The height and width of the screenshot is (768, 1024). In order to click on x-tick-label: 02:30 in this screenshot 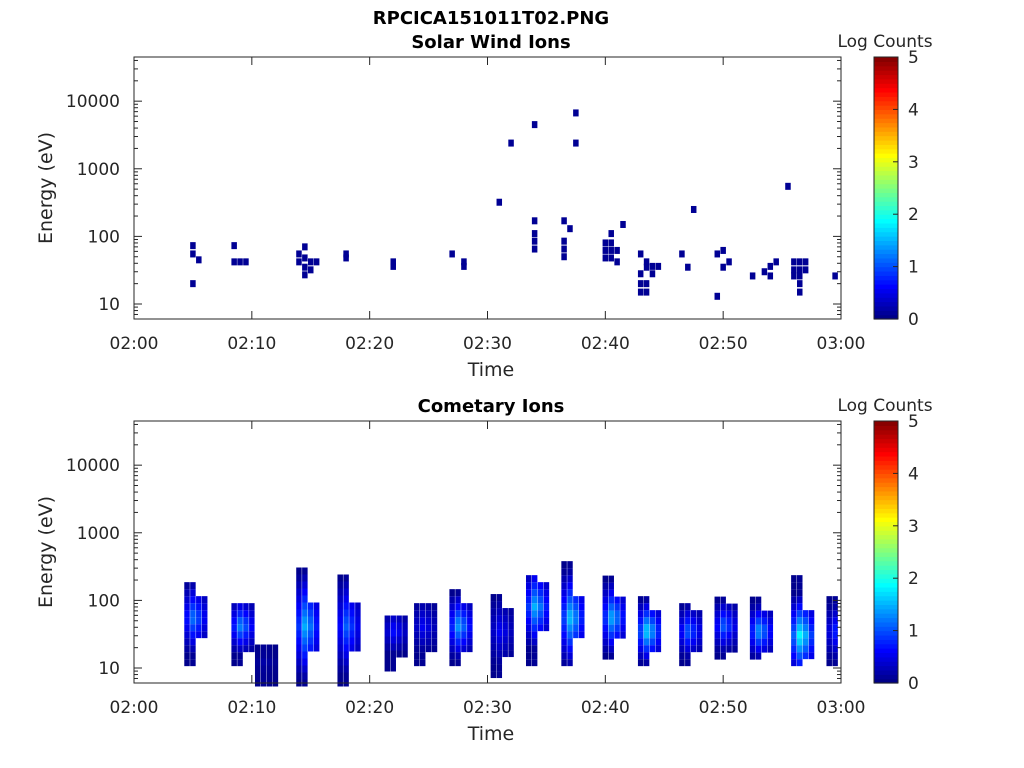, I will do `click(487, 344)`.